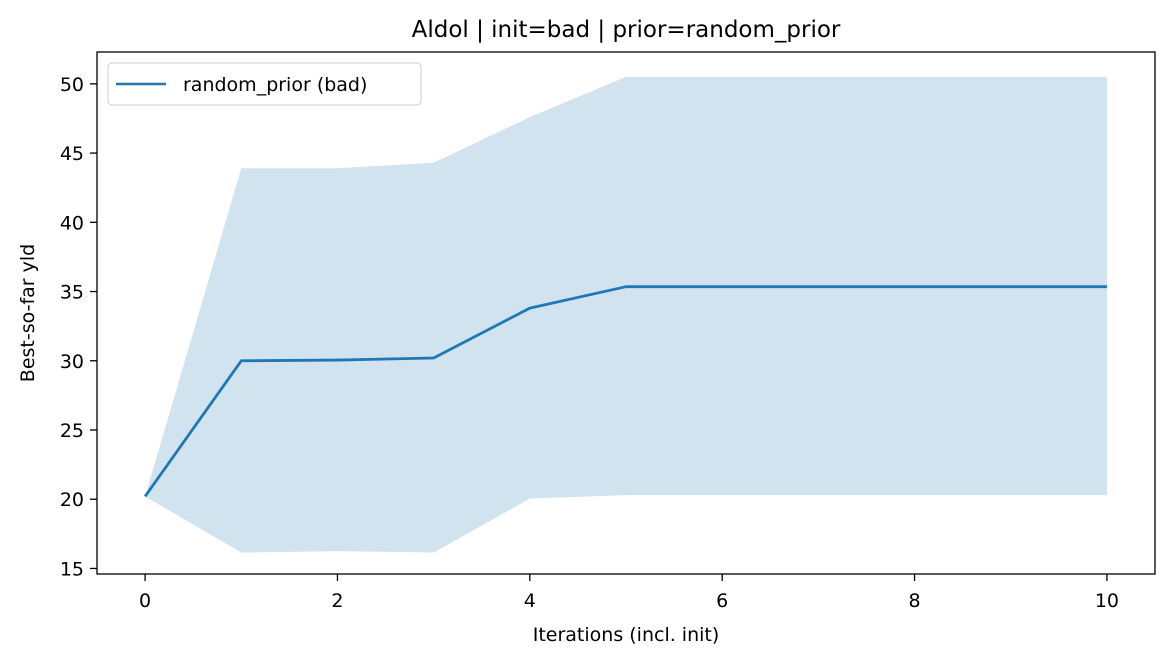 The image size is (1172, 663). I want to click on x-tick-label: 8, so click(914, 601).